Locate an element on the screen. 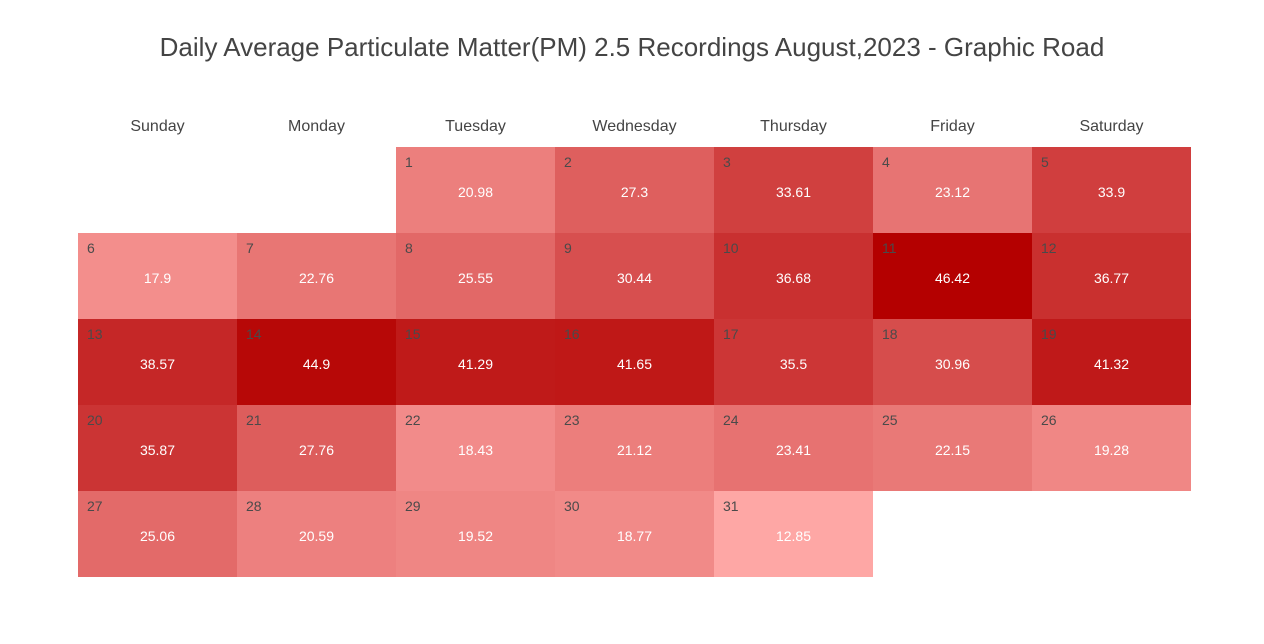 The image size is (1264, 644). day-number-label: 3 is located at coordinates (727, 162).